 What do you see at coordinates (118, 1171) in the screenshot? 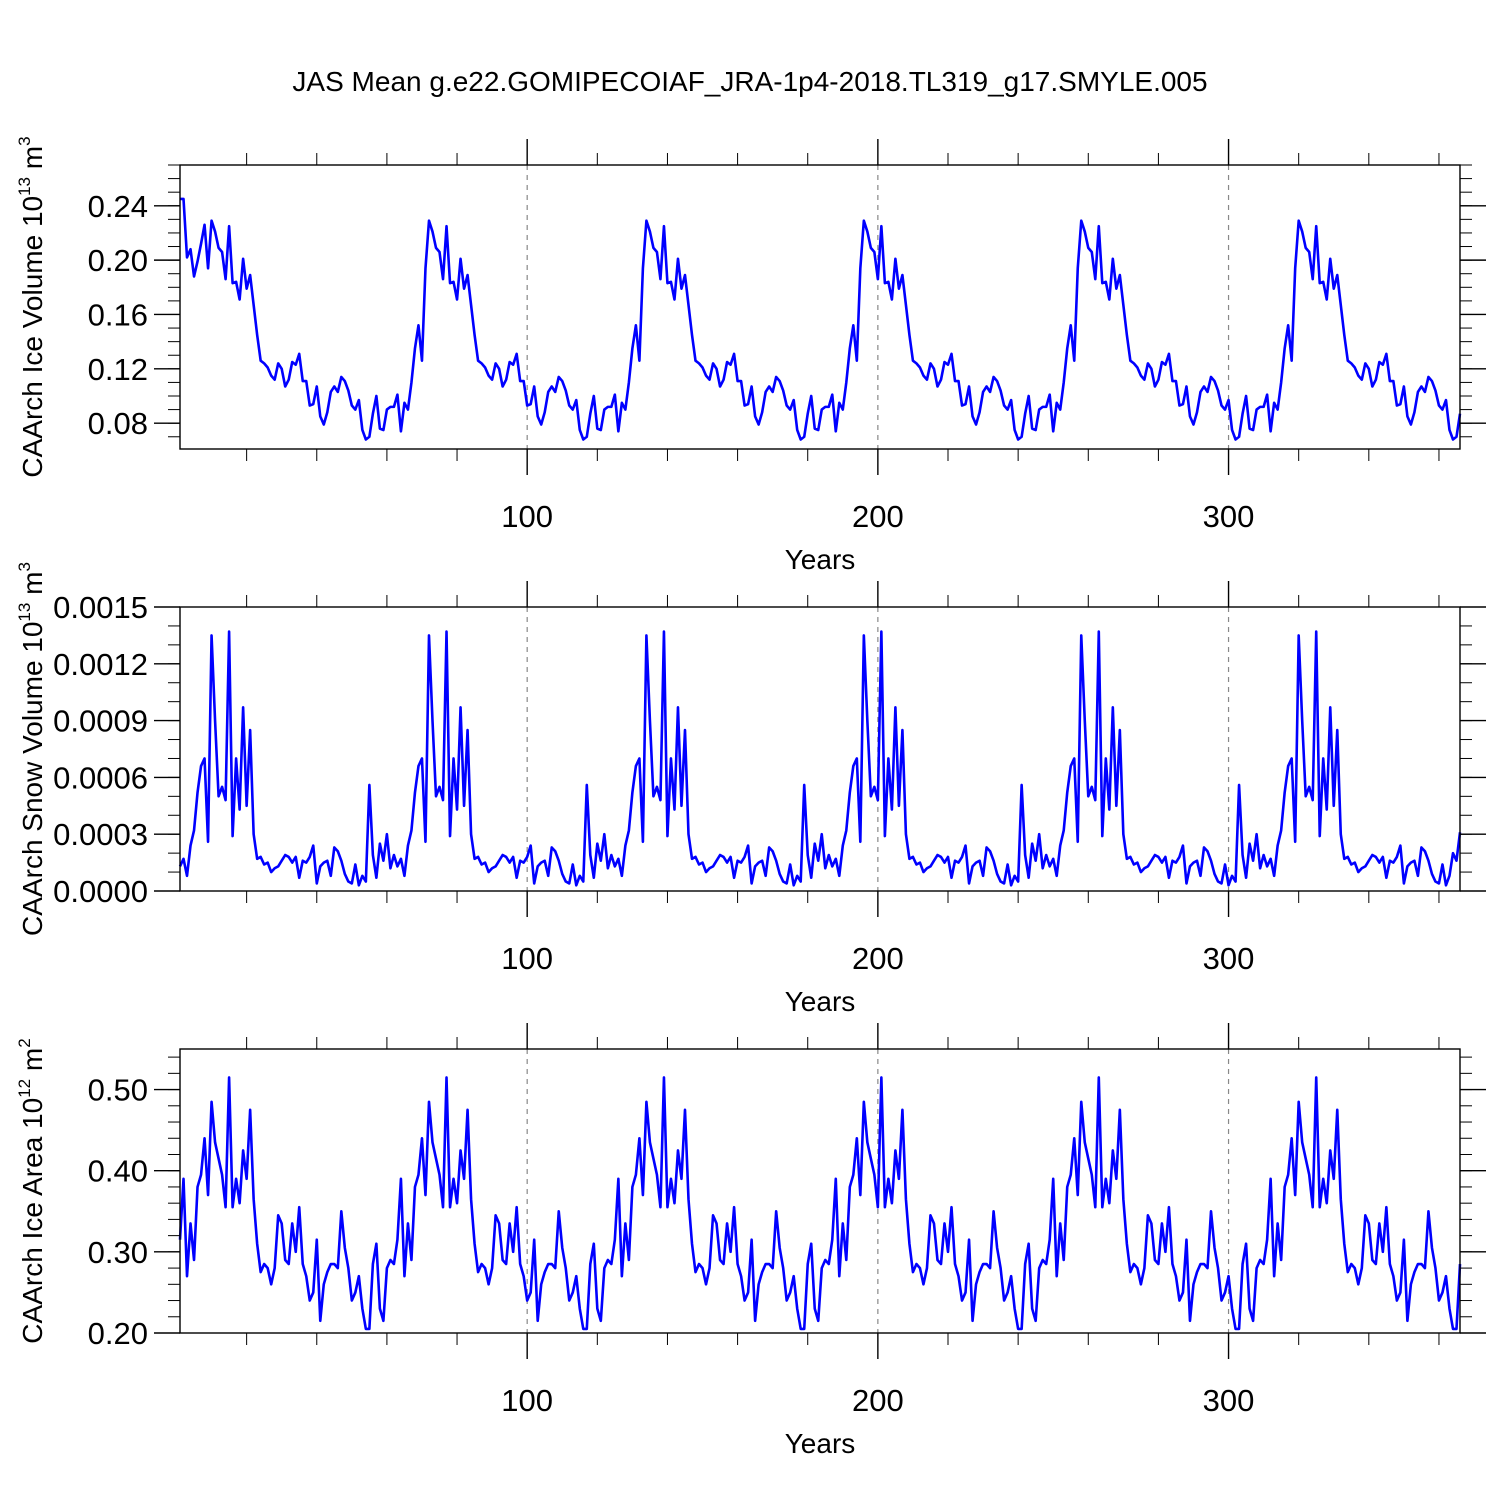
I see `y-tick-label: 0.40` at bounding box center [118, 1171].